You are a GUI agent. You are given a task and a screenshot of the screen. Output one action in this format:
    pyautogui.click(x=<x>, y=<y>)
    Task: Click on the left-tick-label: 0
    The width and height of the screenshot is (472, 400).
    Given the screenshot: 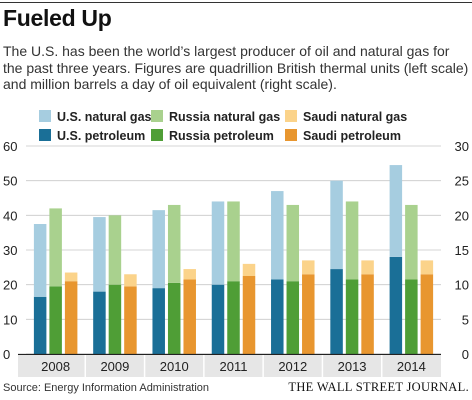 What is the action you would take?
    pyautogui.click(x=6, y=354)
    